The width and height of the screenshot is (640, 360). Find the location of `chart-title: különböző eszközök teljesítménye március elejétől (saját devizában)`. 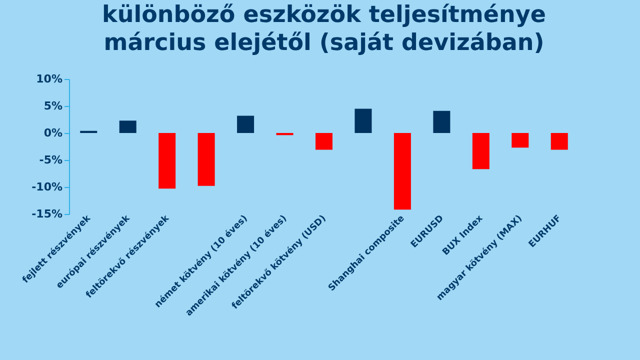

chart-title: különböző eszközök teljesítménye március elejétől (saját devizában) is located at coordinates (324, 29).